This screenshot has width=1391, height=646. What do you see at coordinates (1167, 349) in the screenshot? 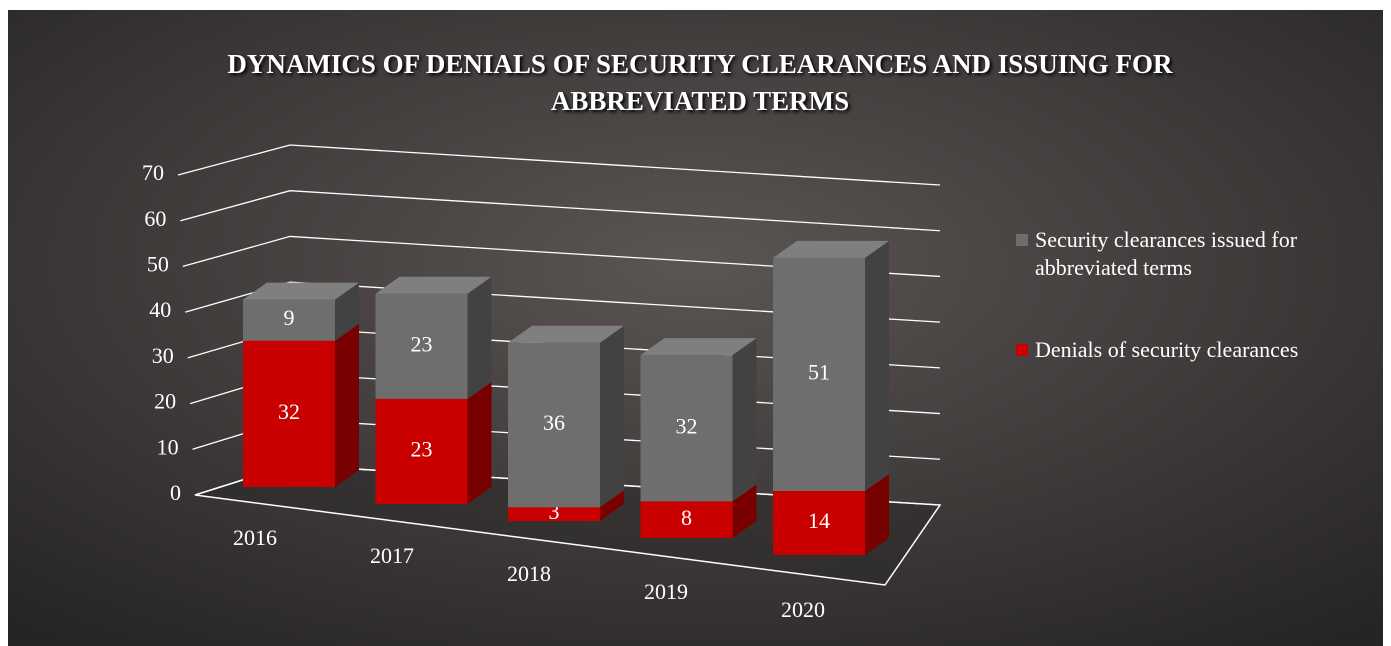
I see `legend-label: Denials of security clearances` at bounding box center [1167, 349].